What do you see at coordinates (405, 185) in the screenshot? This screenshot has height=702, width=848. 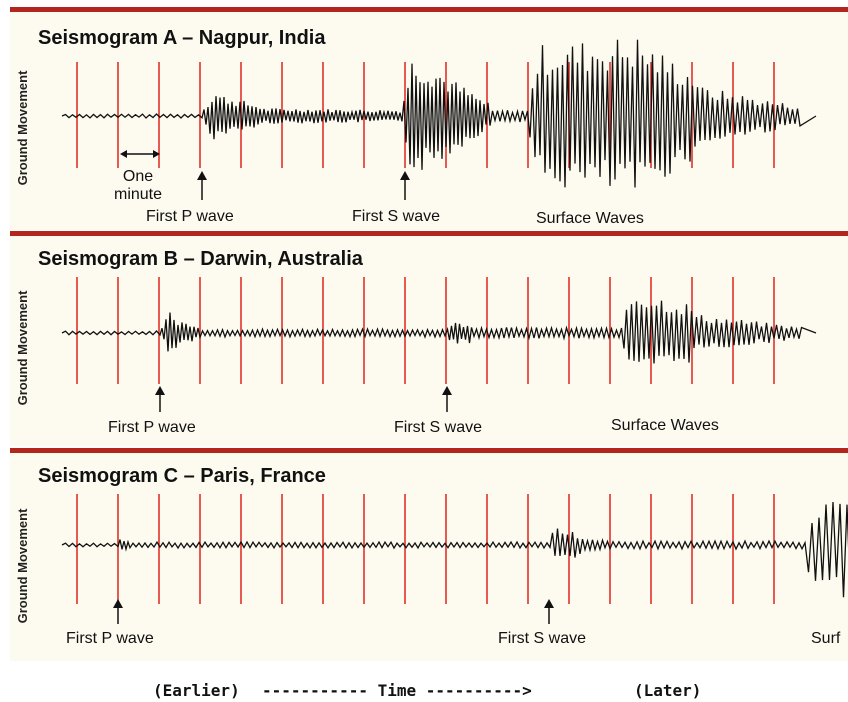 I see `panel-a-s-arrow` at bounding box center [405, 185].